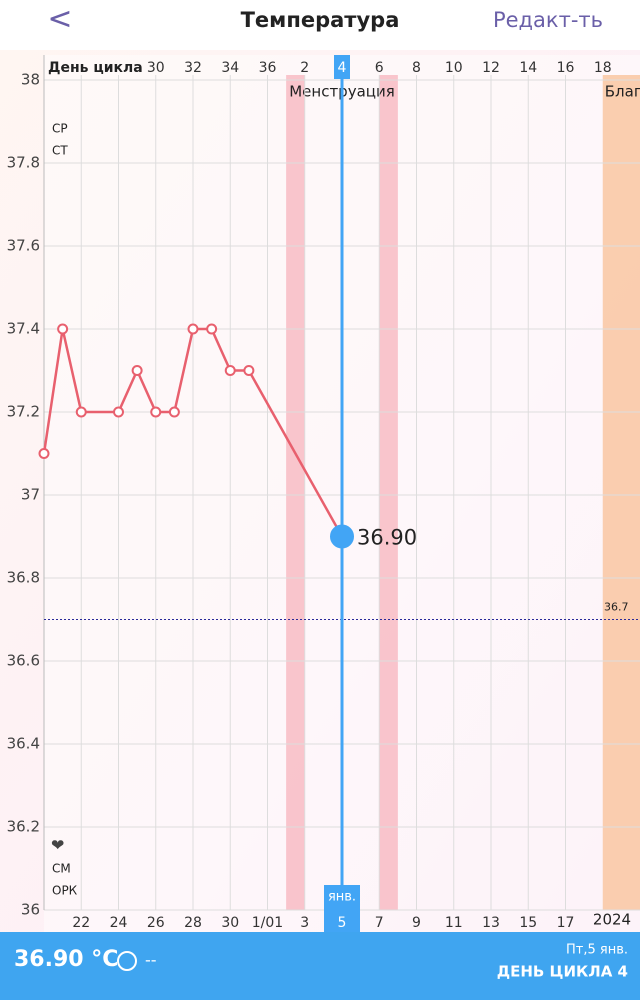 Image resolution: width=640 pixels, height=1000 pixels. I want to click on x-tick-label: 15, so click(528, 923).